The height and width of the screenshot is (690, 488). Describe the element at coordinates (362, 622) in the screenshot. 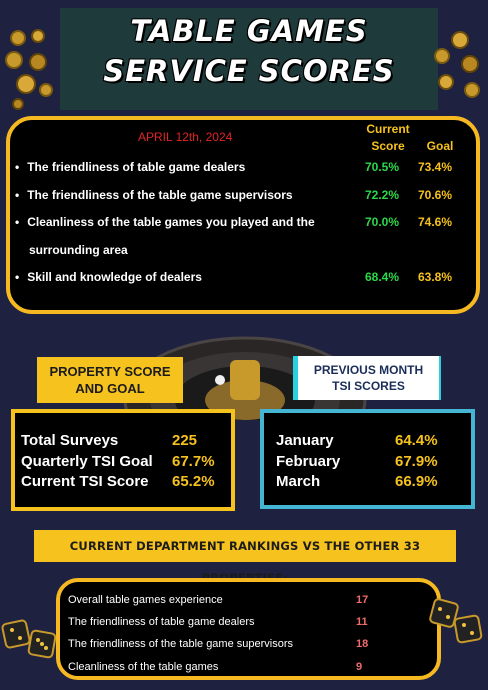

I see `ranking-value: 11` at that location.